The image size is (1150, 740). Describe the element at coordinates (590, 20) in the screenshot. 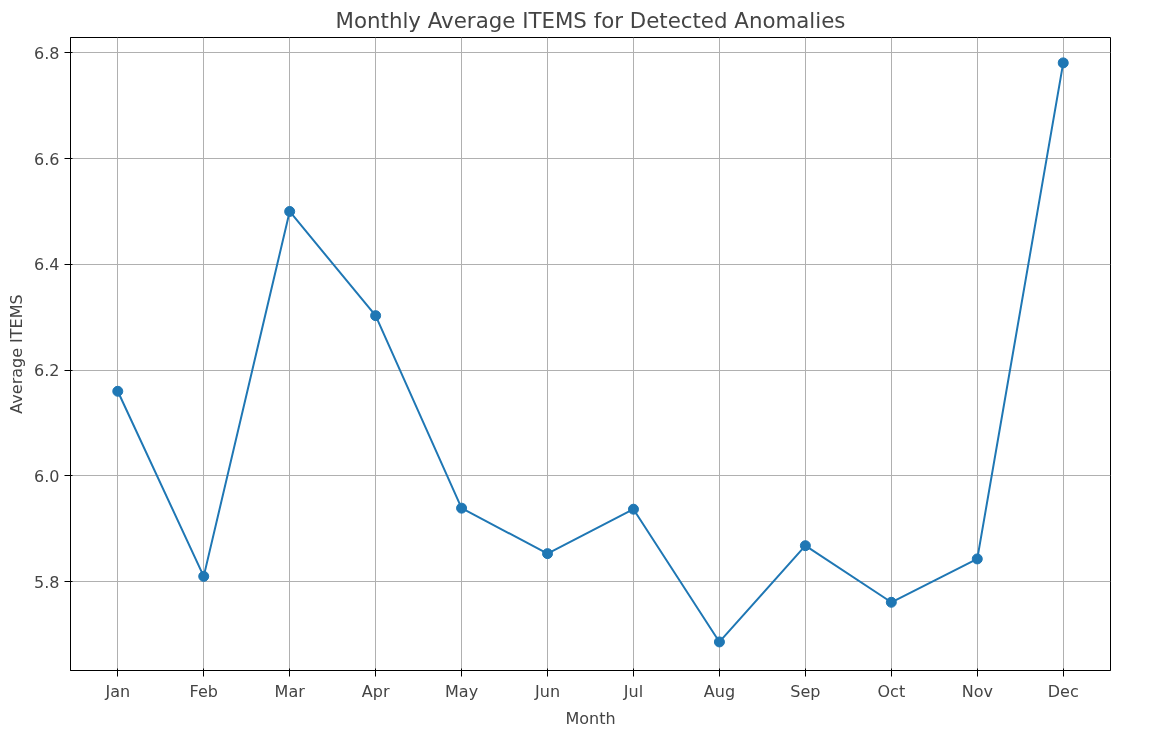

I see `chart-title: Monthly Average ITEMS for Detected Anomalies` at that location.